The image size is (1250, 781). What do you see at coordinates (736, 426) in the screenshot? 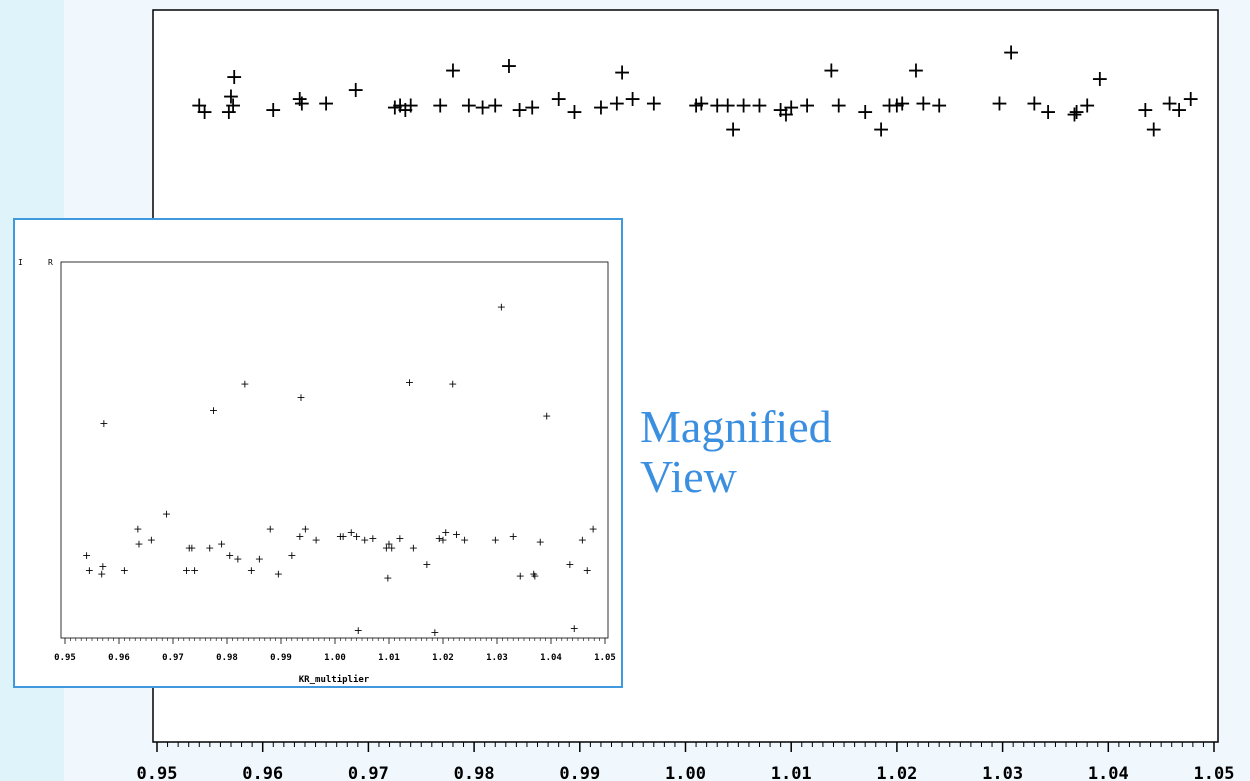
I see `callout-line-1: Magnified` at bounding box center [736, 426].